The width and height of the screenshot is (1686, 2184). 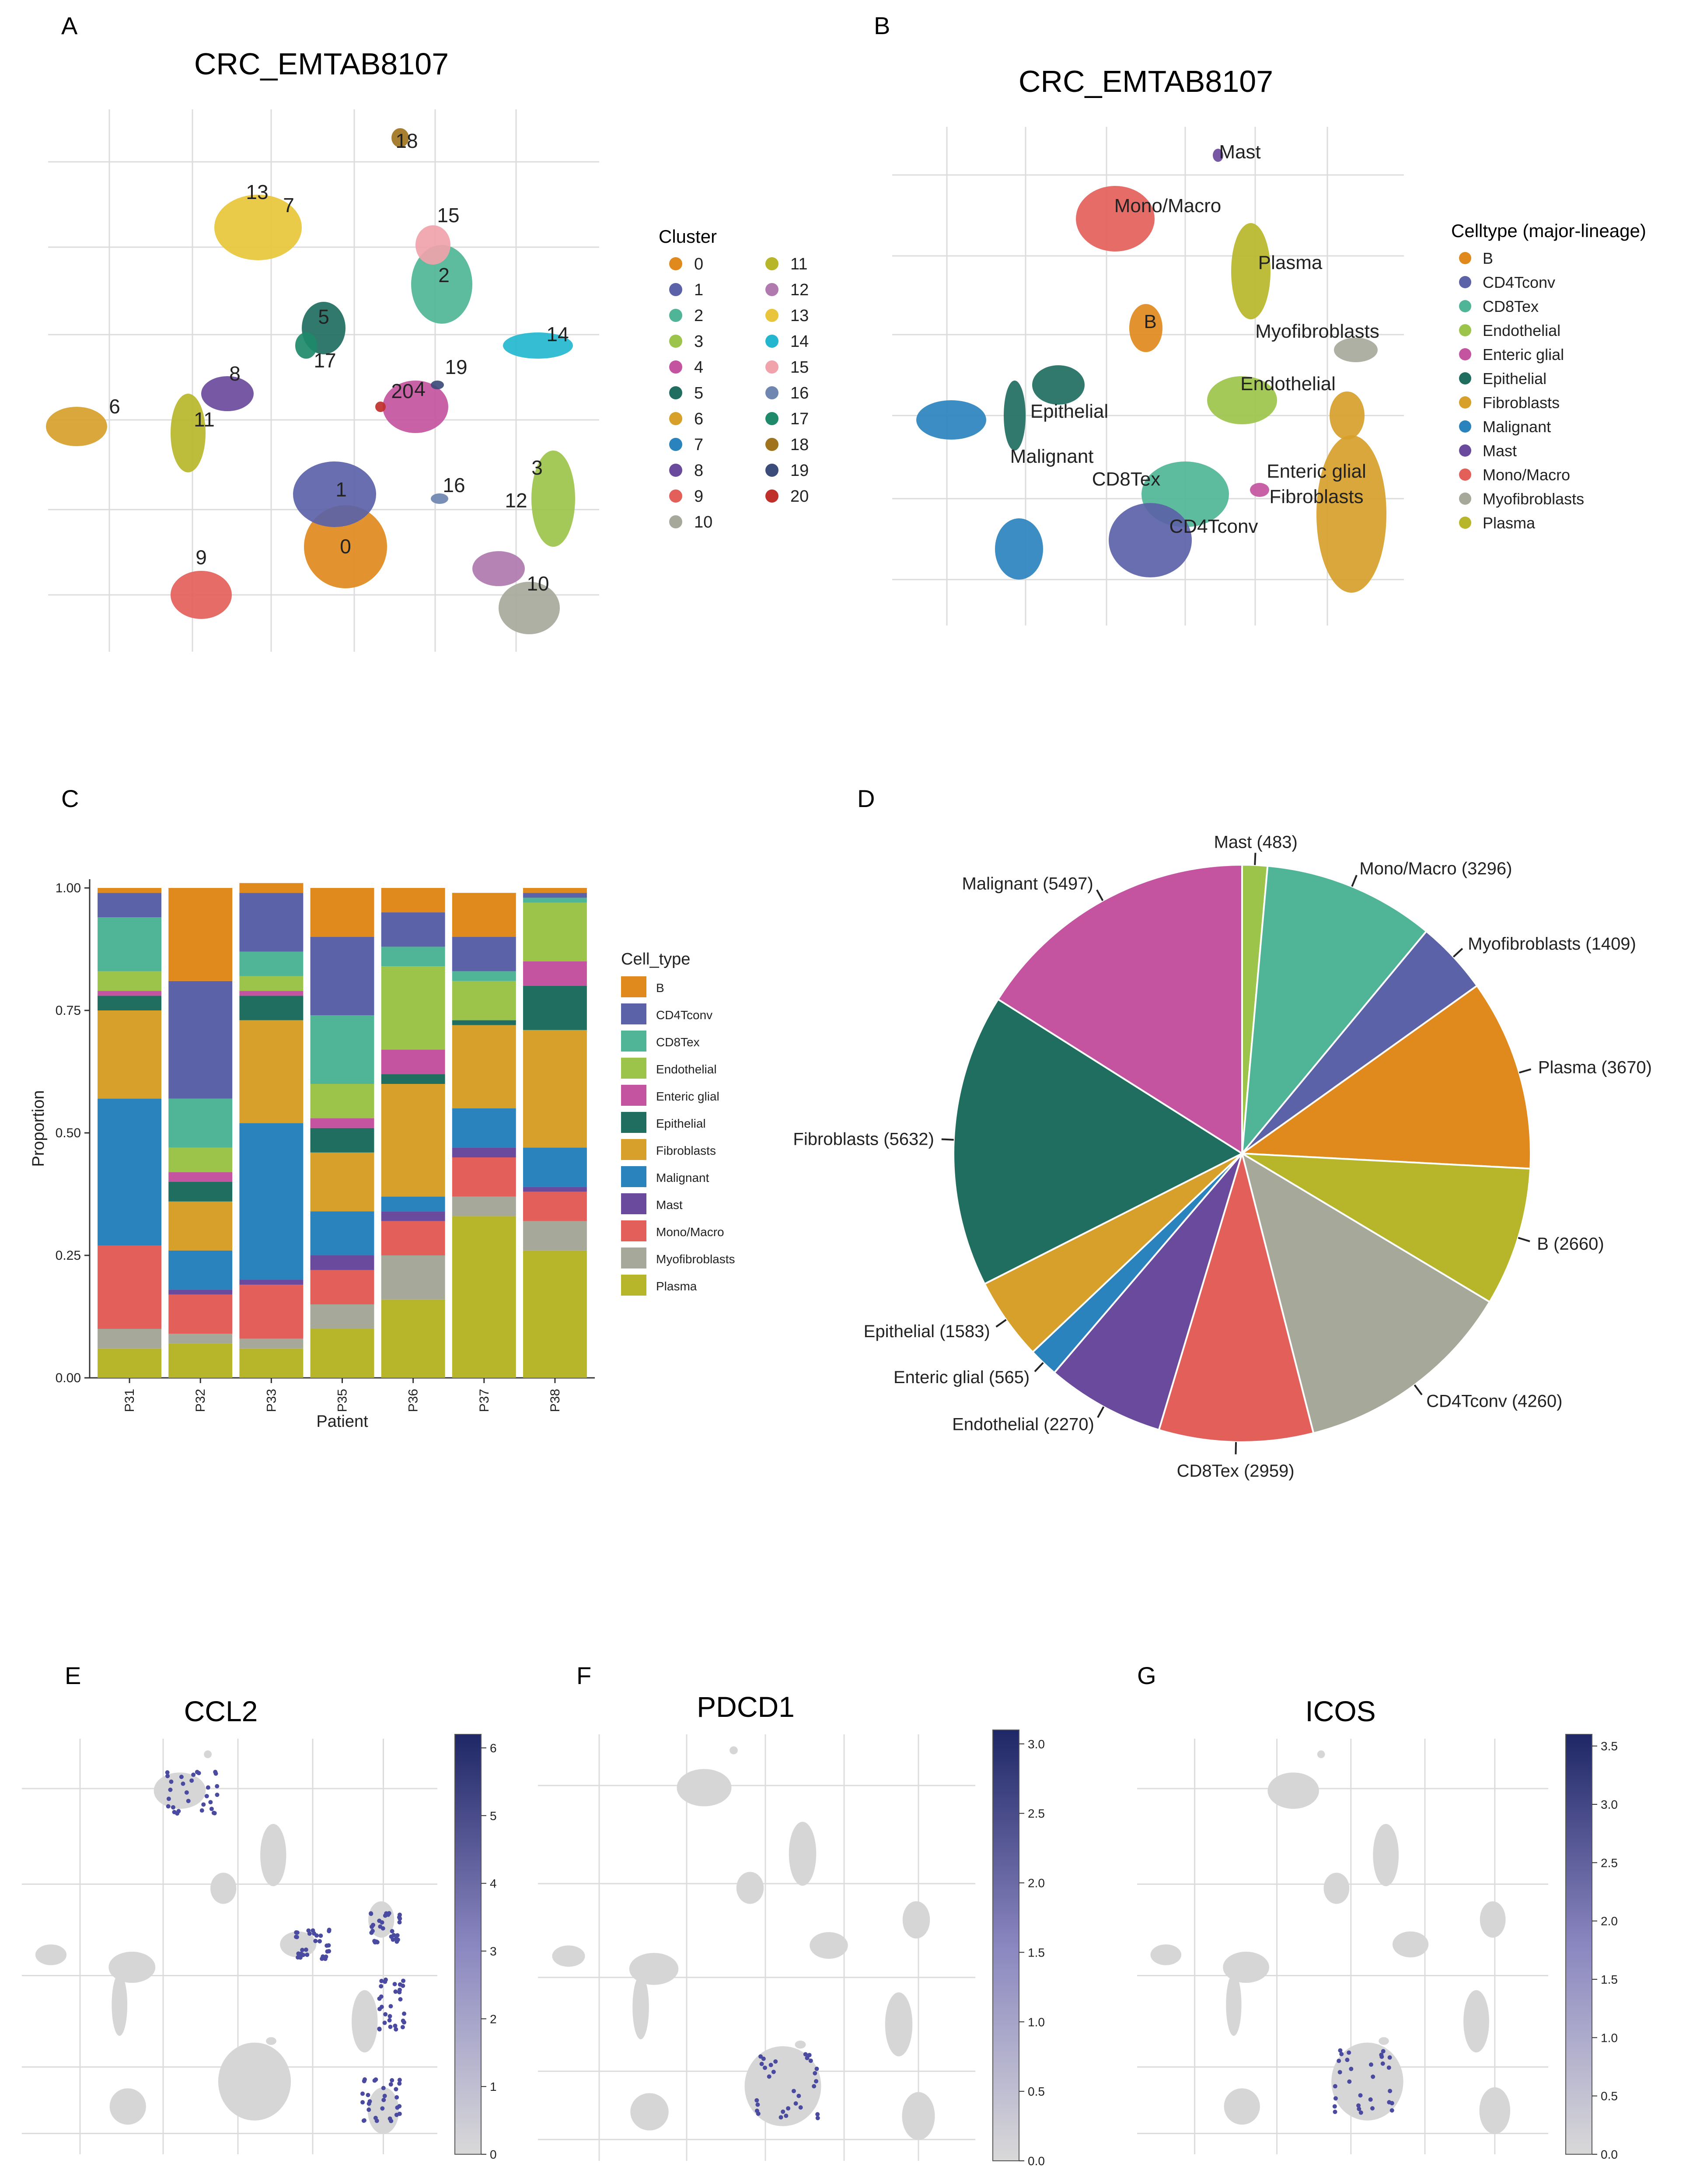 I want to click on legend-label: Epithelial, so click(x=681, y=1123).